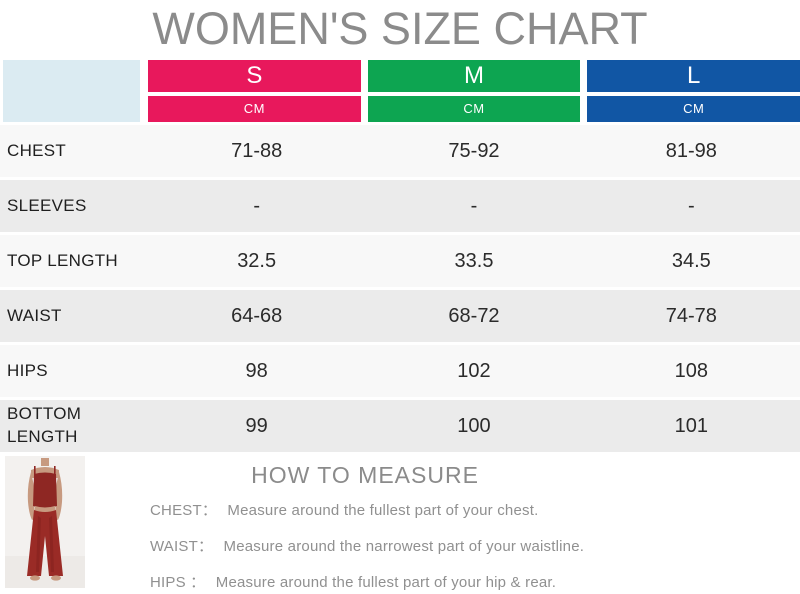 This screenshot has height=594, width=800. What do you see at coordinates (257, 260) in the screenshot?
I see `cell-value: 32.5` at bounding box center [257, 260].